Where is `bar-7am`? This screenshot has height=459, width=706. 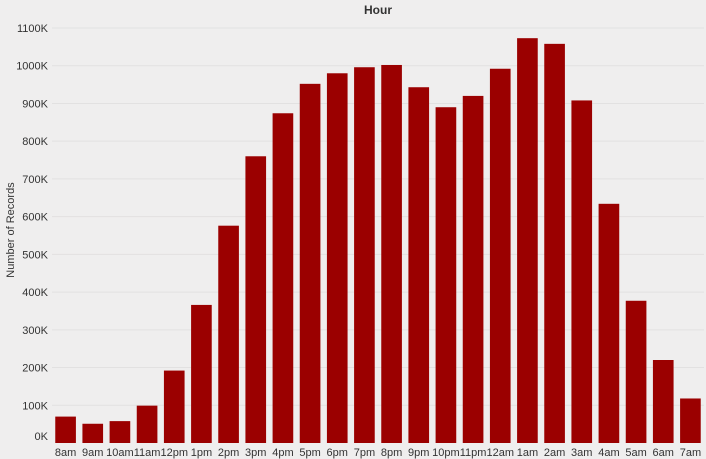
bar-7am is located at coordinates (690, 420).